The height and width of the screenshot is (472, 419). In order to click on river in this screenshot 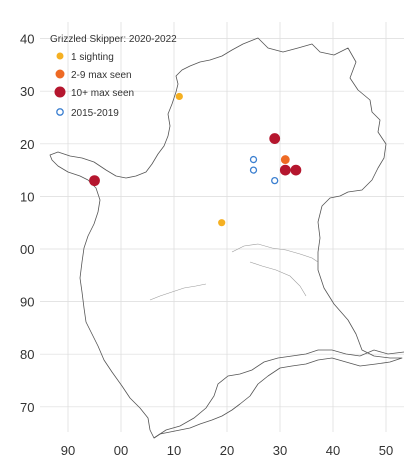, I will do `click(279, 394)`.